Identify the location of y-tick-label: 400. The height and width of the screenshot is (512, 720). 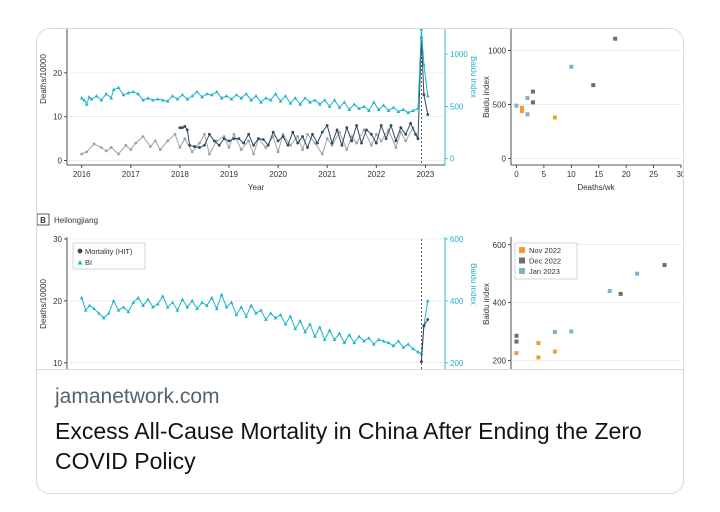
(500, 303).